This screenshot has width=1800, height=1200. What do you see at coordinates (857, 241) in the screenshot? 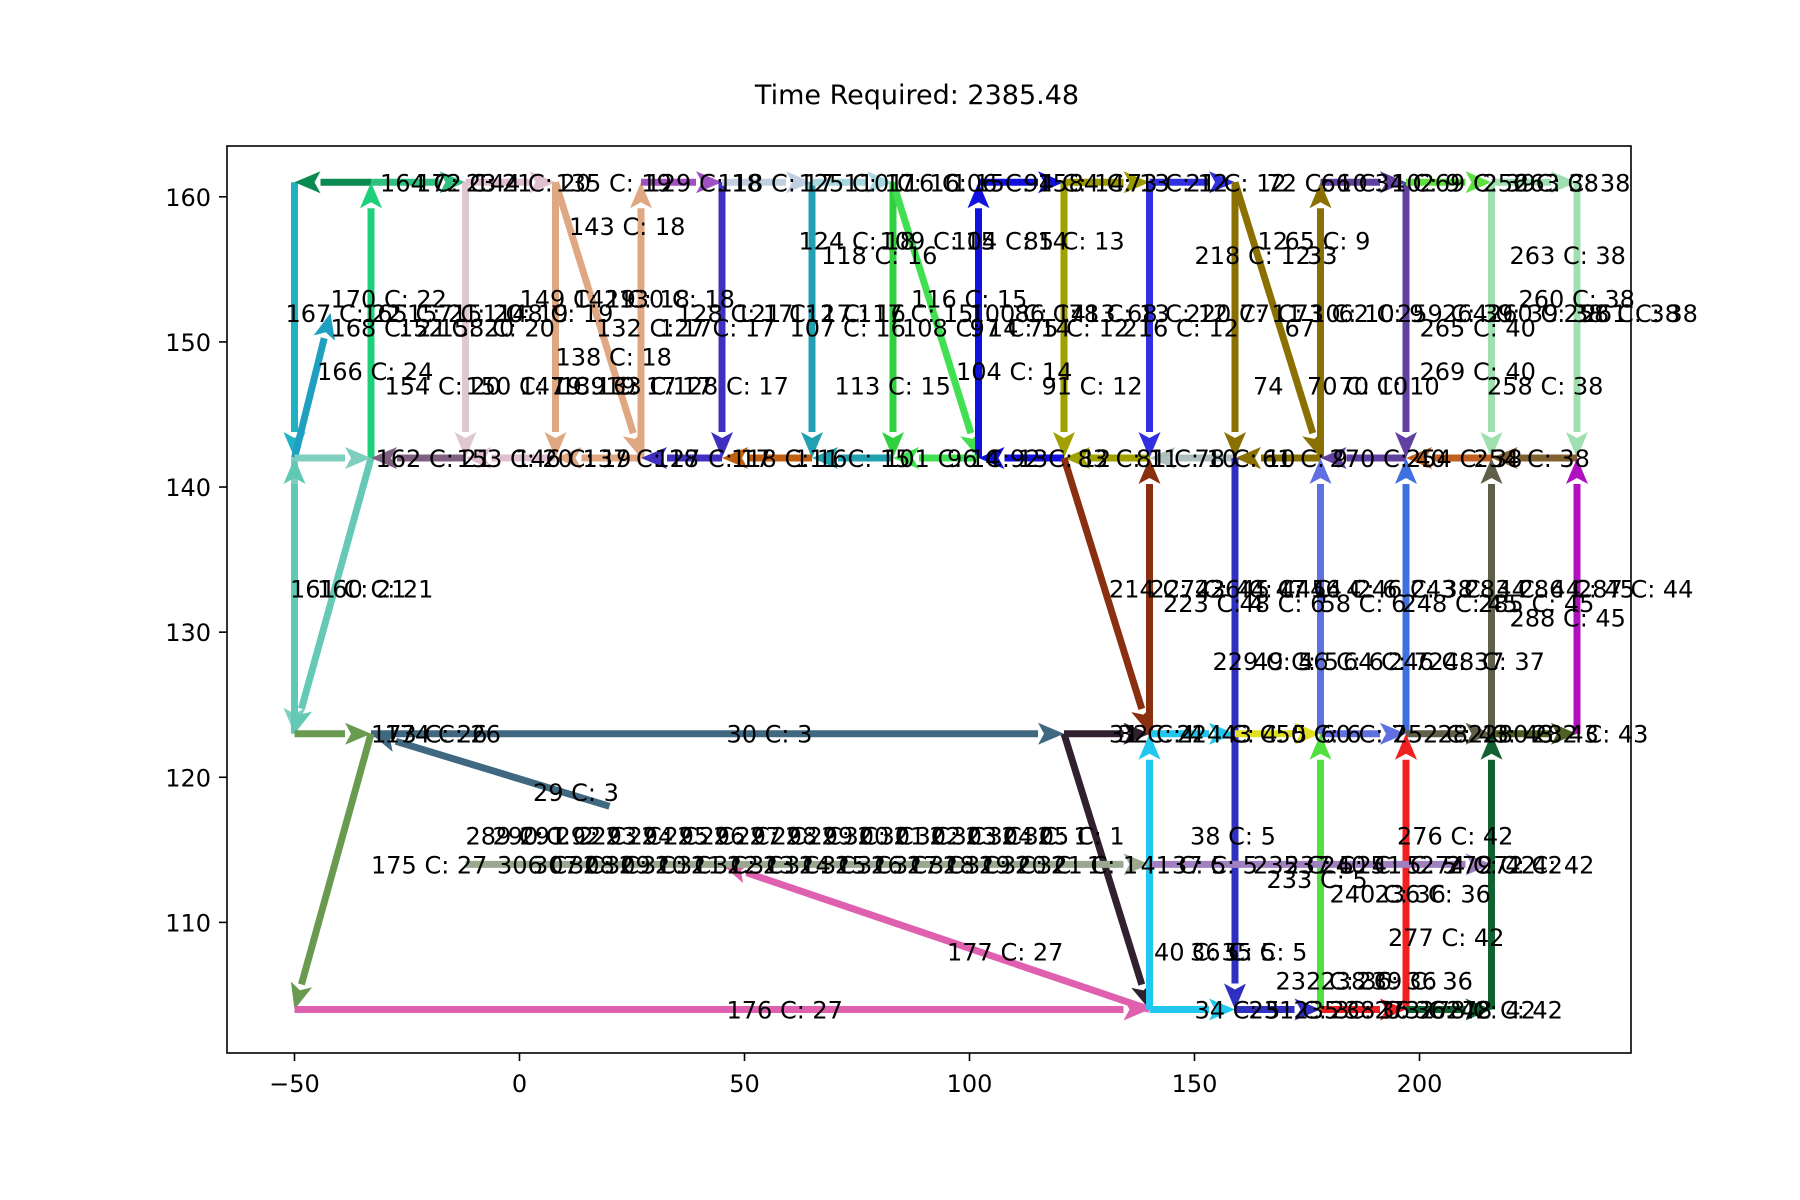
I see `edge-label: 124 C: 18` at bounding box center [857, 241].